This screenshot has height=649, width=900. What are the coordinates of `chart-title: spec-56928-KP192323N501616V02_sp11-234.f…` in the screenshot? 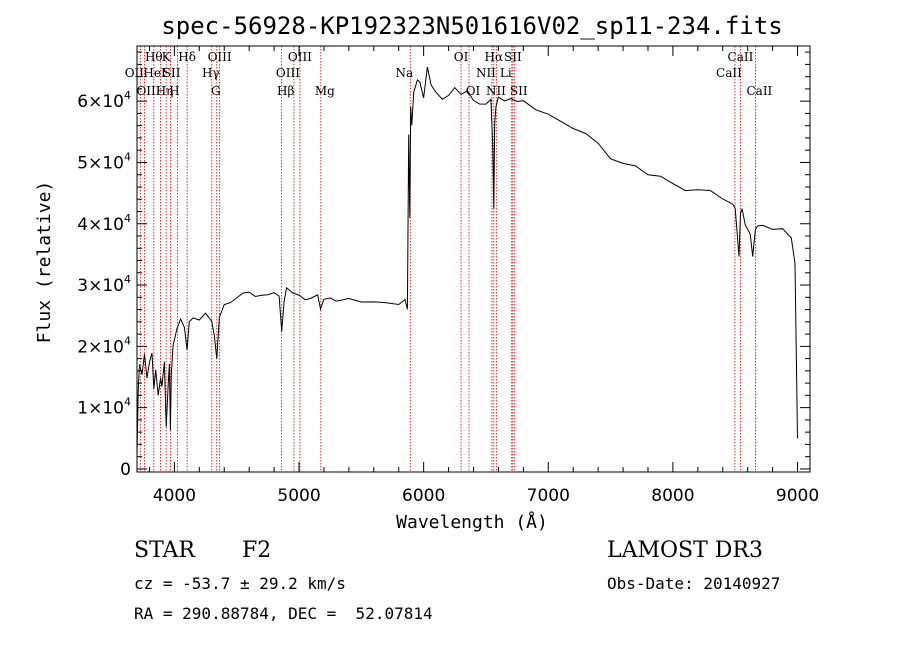 It's located at (471, 26).